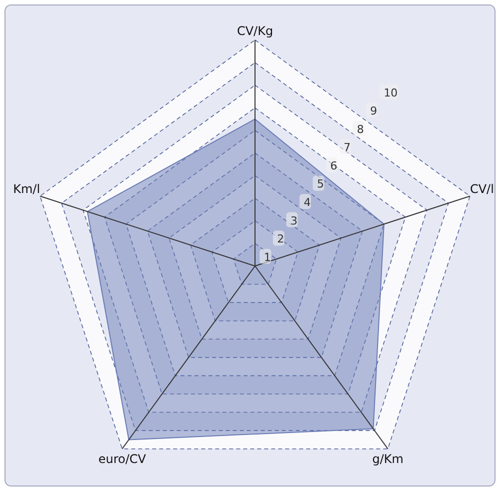 This screenshot has width=500, height=500. What do you see at coordinates (122, 459) in the screenshot?
I see `spoke-label: euro/CV` at bounding box center [122, 459].